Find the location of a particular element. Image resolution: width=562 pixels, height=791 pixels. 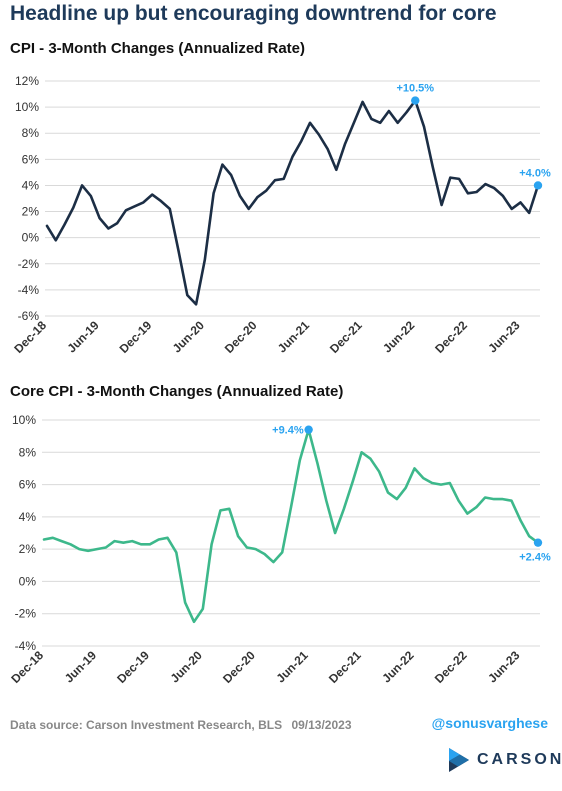

x-tick-label: Jun-22 is located at coordinates (397, 666).